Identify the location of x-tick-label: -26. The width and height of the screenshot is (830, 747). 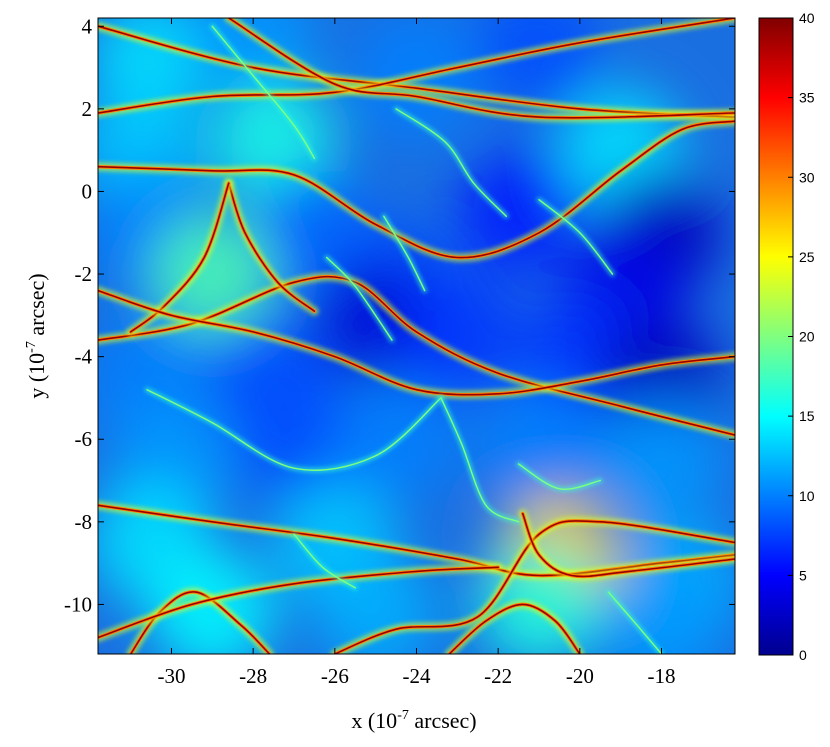
(335, 676).